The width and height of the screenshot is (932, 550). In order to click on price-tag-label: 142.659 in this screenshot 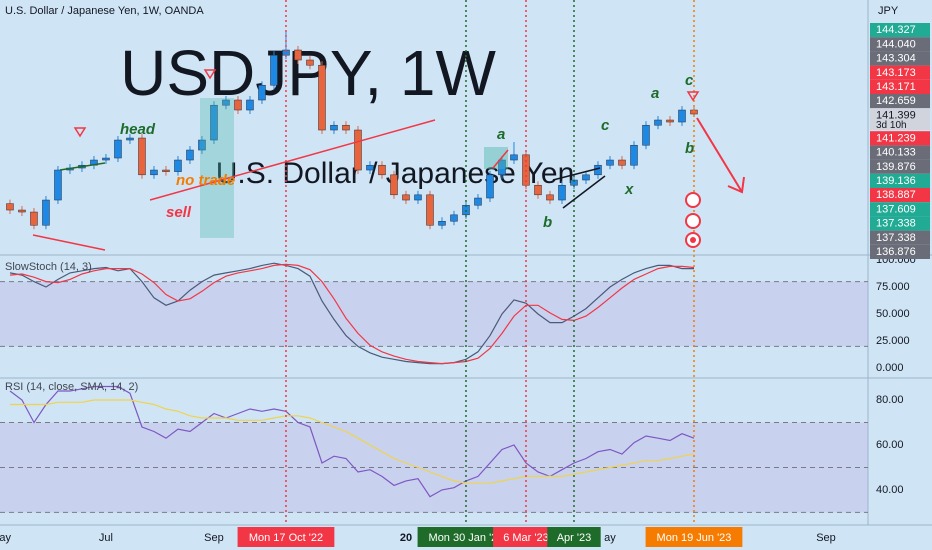, I will do `click(896, 101)`.